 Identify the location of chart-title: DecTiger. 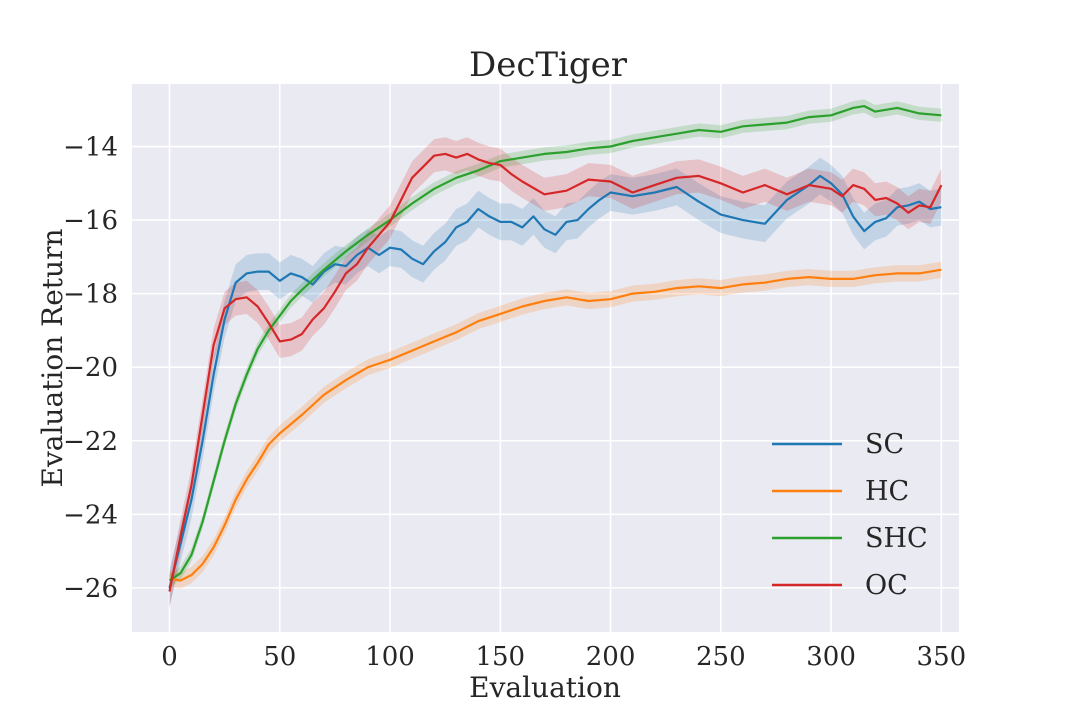
(548, 65).